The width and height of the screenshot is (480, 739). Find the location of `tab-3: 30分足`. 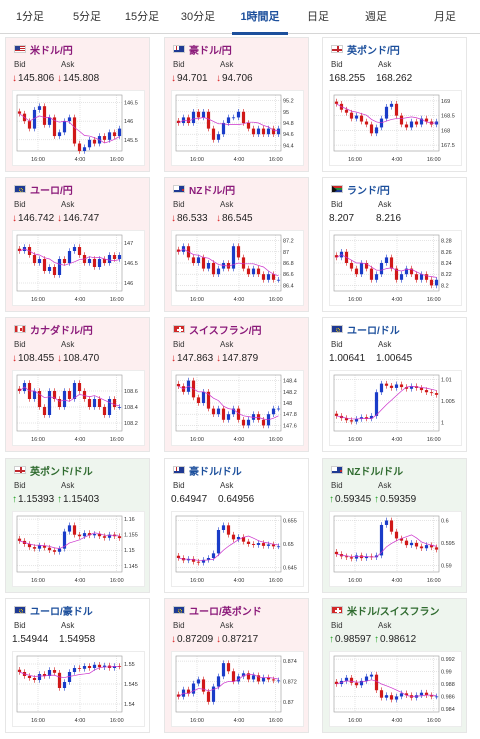

tab-3: 30分足 is located at coordinates (198, 17).